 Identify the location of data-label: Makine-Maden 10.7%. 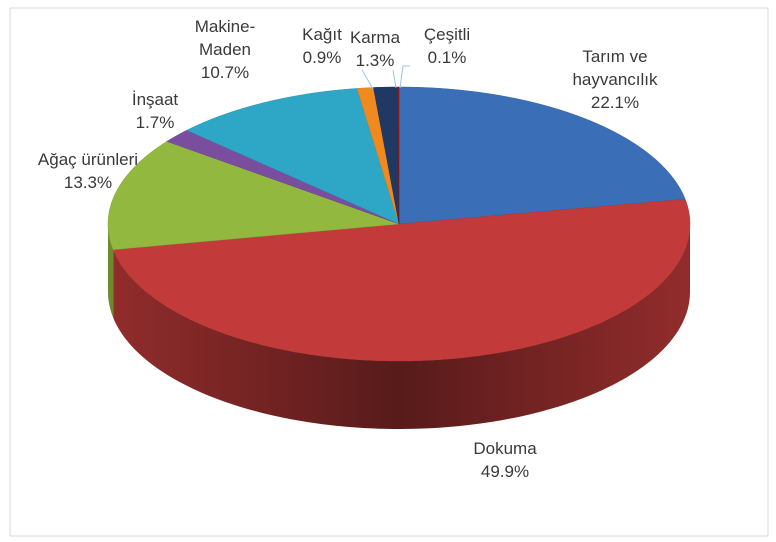
(225, 49).